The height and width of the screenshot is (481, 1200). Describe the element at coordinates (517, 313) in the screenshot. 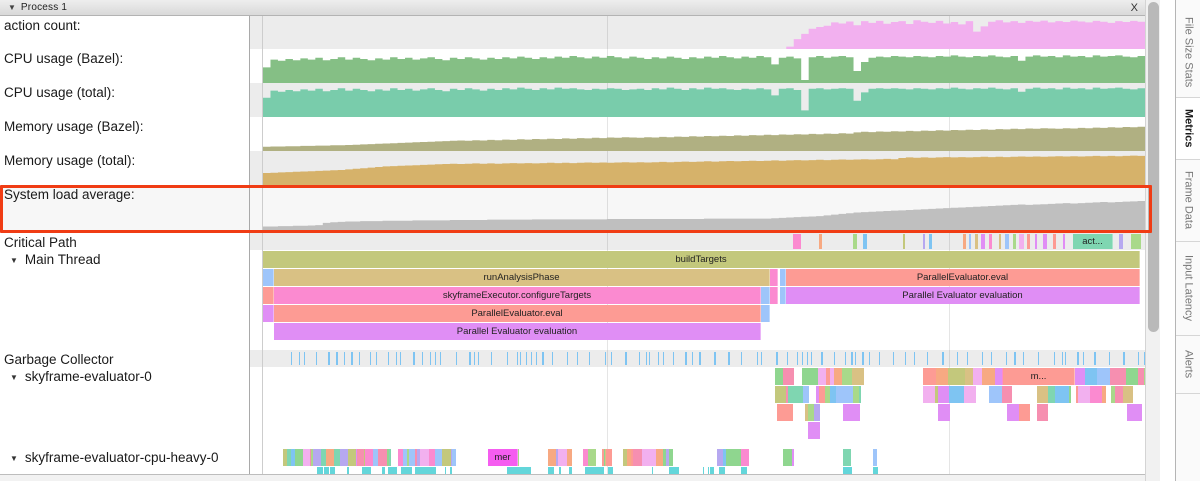

I see `flame-slice: ParallelEvaluator.eval` at that location.